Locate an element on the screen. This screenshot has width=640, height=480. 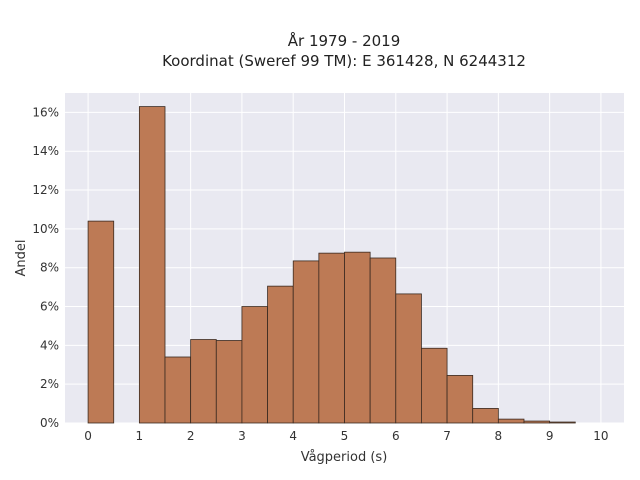
x-axis-label: Vågperiod (s) is located at coordinates (344, 457).